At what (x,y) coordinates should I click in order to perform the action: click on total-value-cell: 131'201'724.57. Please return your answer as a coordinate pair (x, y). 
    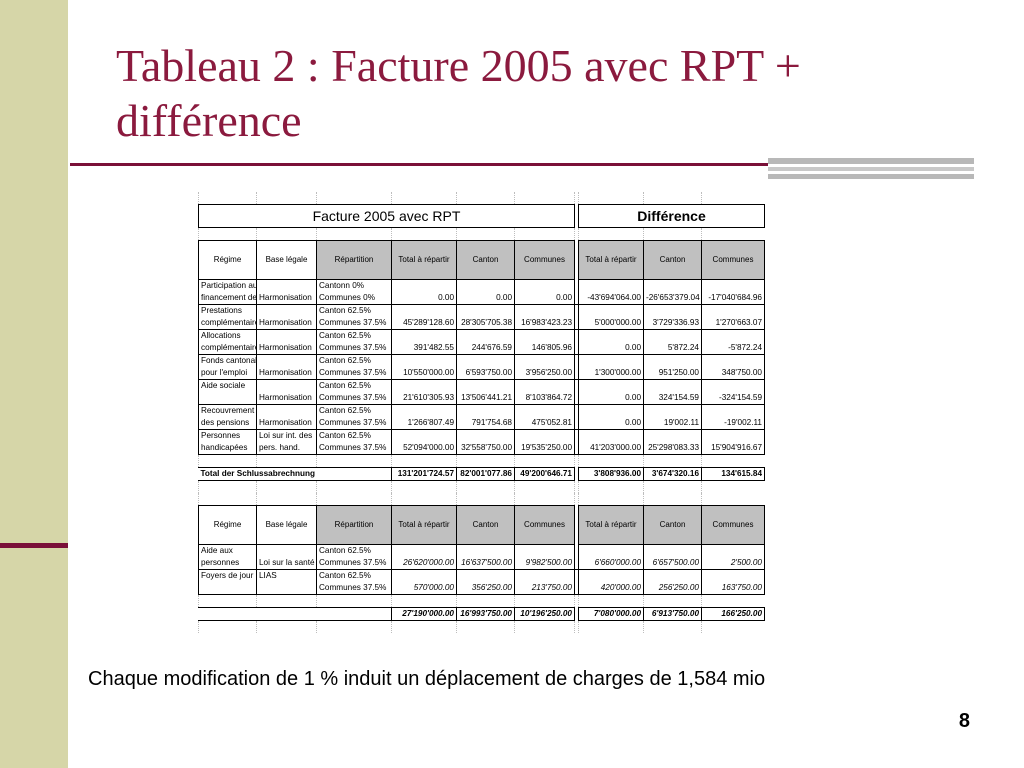
    Looking at the image, I should click on (424, 474).